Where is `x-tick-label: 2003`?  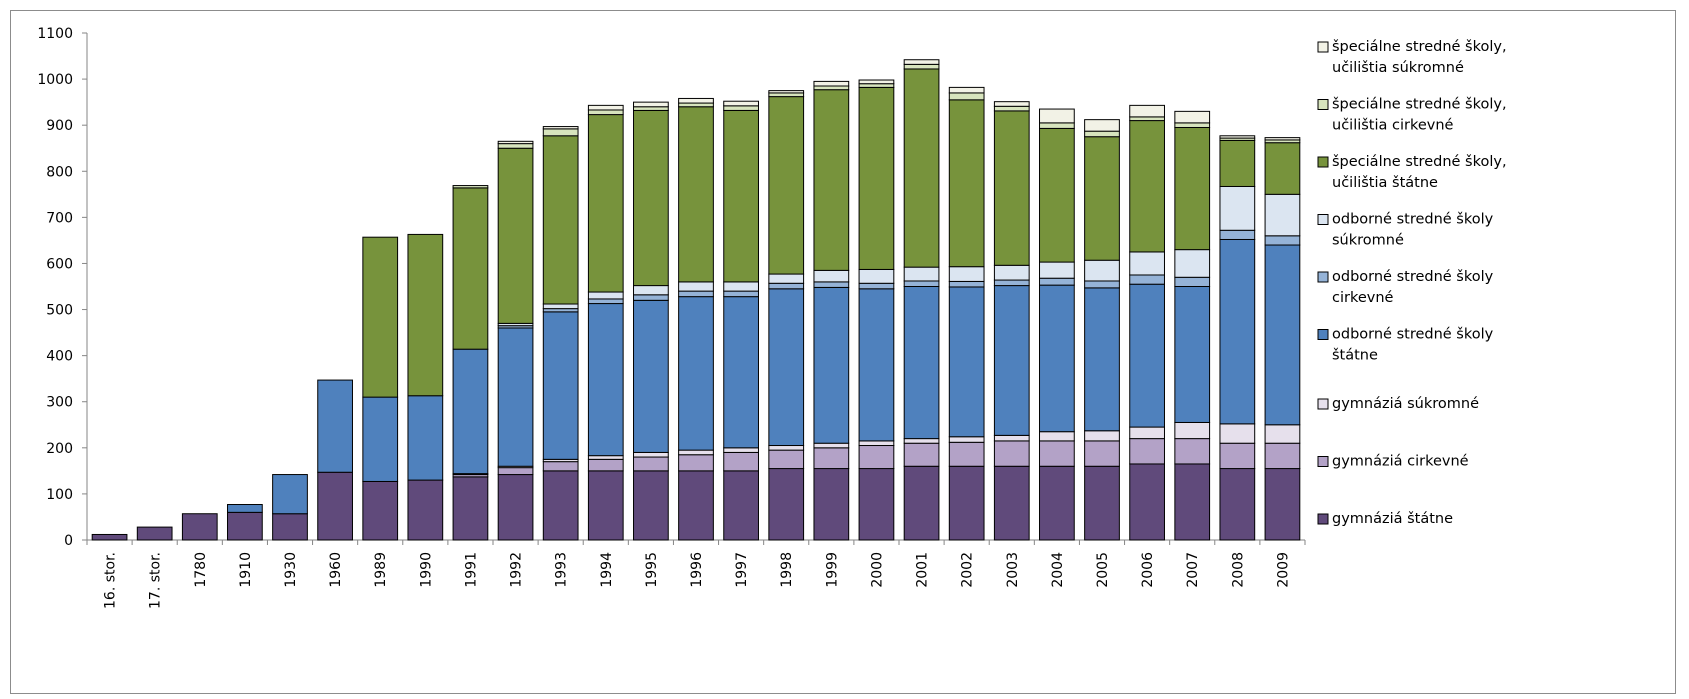
x-tick-label: 2003 is located at coordinates (1013, 570).